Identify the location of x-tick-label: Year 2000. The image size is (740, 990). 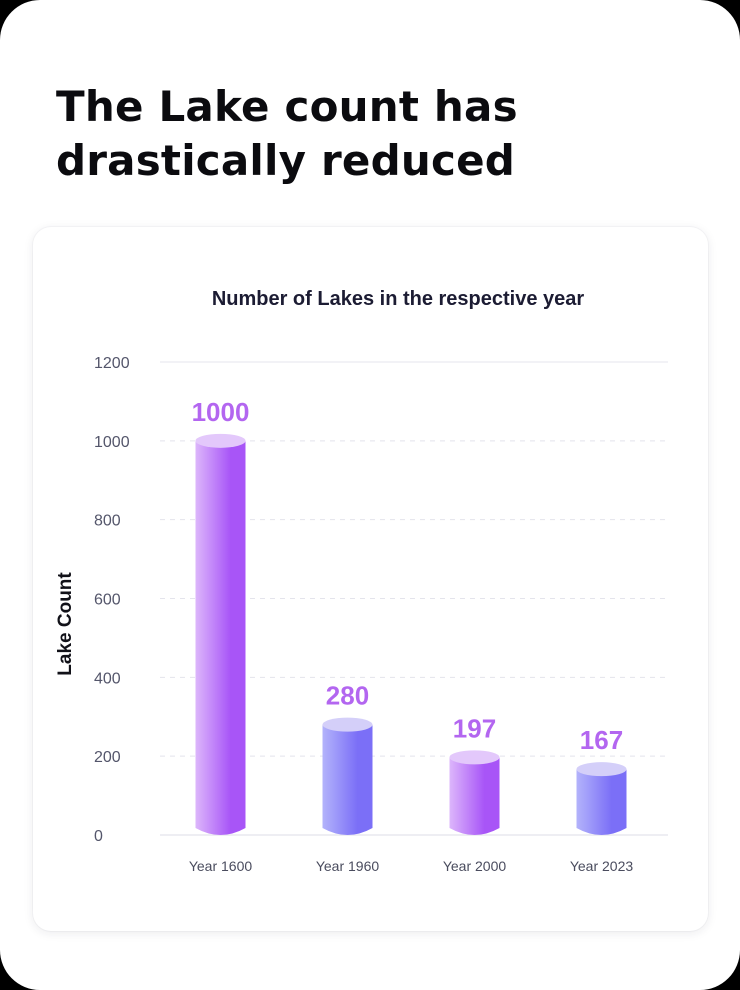
(475, 866).